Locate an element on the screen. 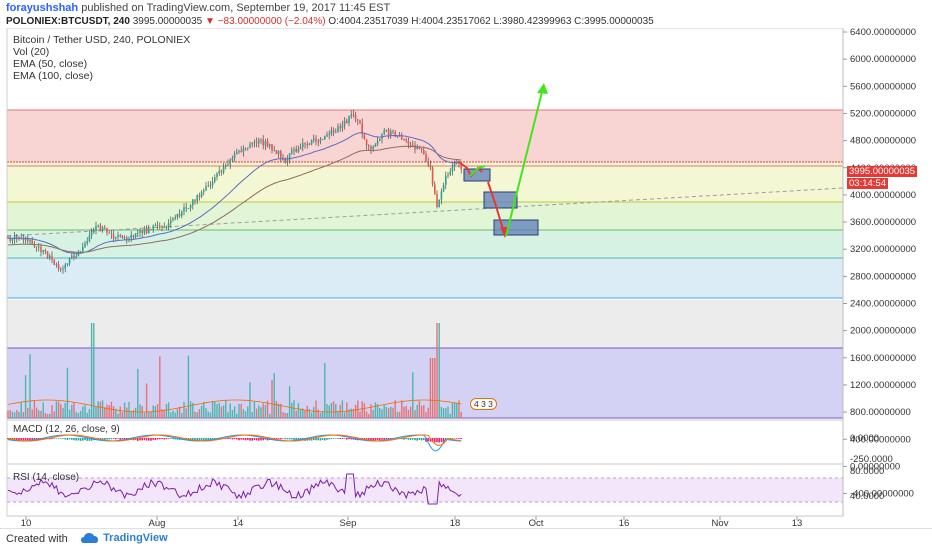 The width and height of the screenshot is (932, 550). candles is located at coordinates (234, 191).